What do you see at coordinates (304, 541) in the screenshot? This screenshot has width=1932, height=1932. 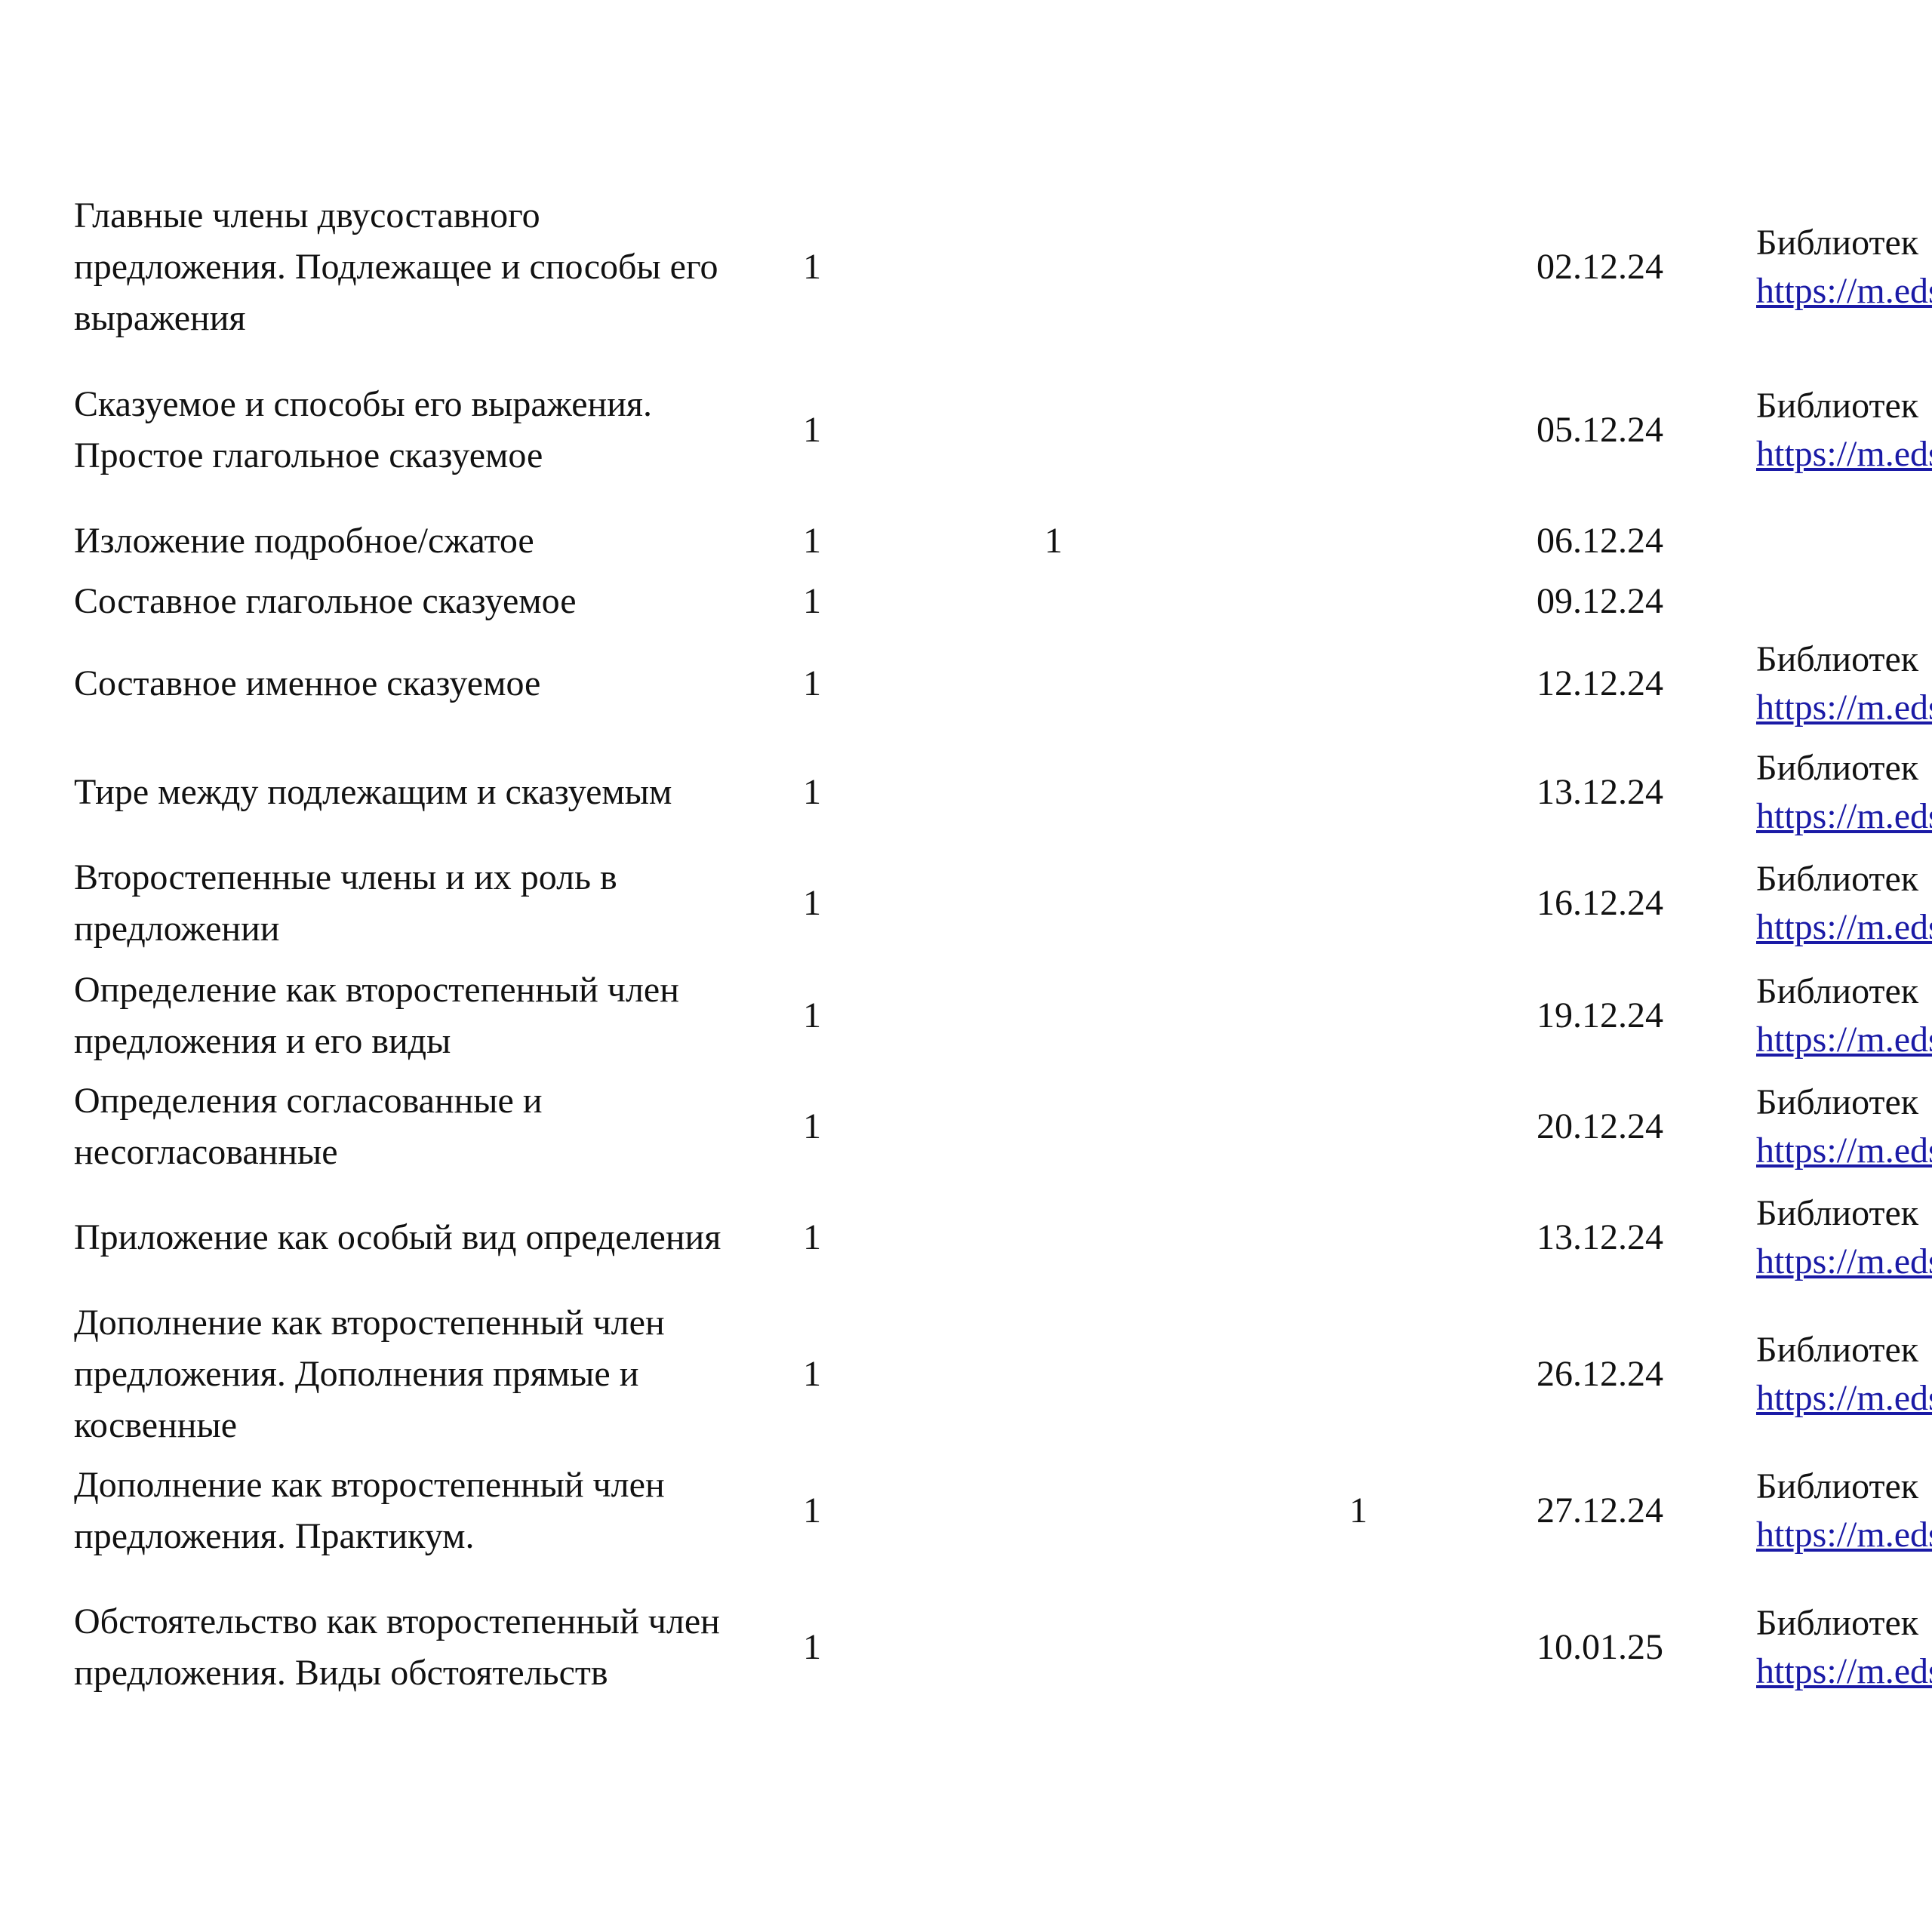 I see `lesson-topic: Изложение подробное/сжатое` at bounding box center [304, 541].